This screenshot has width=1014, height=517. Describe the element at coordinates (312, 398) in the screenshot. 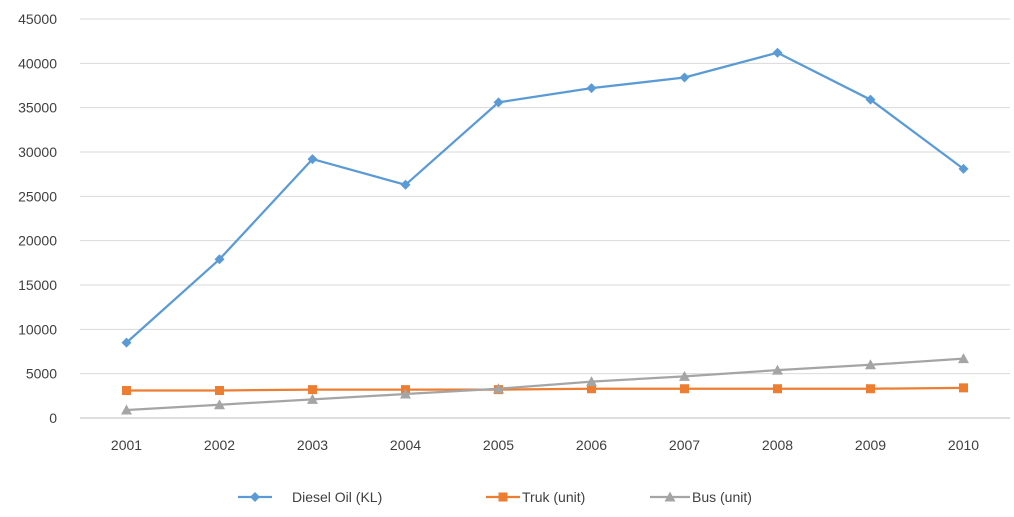

I see `data-point-2-2003` at that location.